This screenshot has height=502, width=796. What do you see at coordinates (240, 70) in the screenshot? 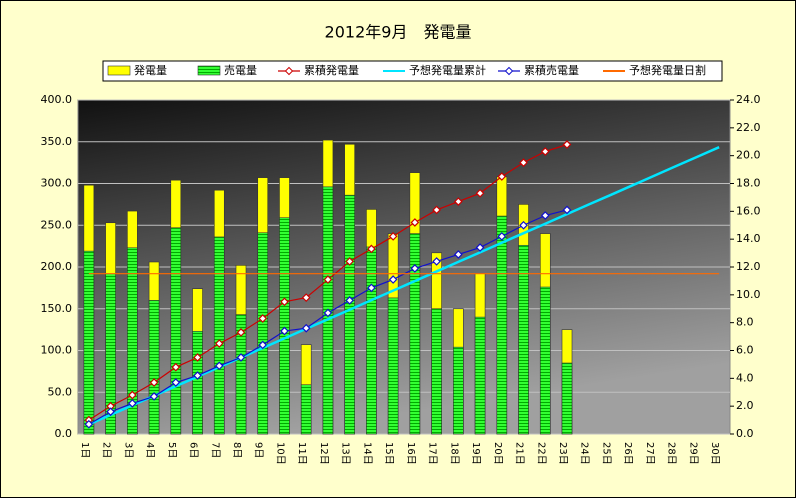
I see `legend-label: 売電量` at bounding box center [240, 70].